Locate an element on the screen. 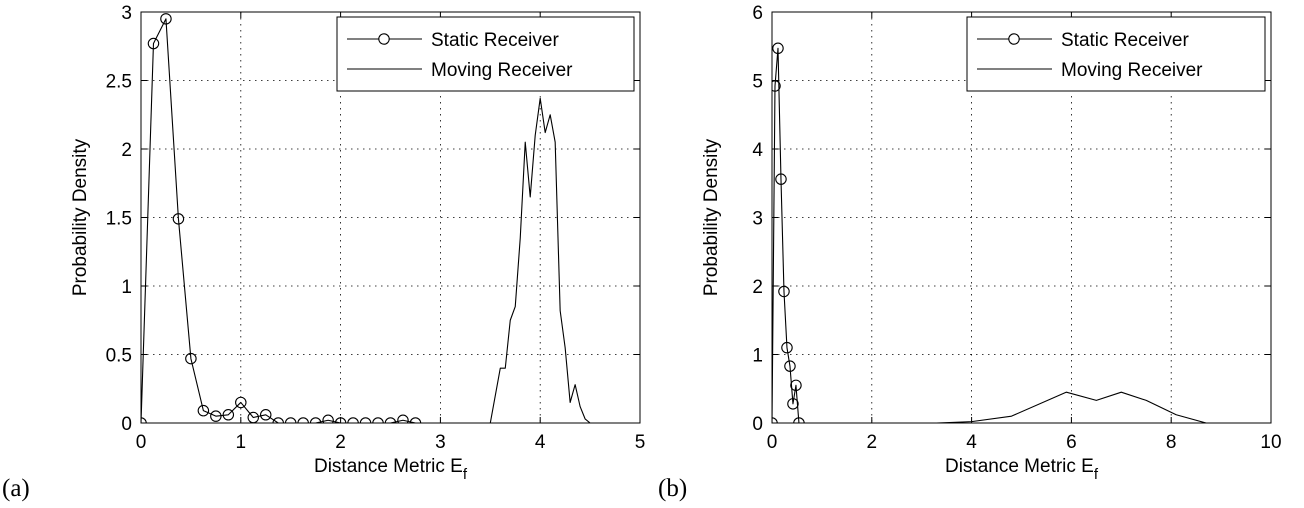 The image size is (1304, 508). x-tick-label: 10 is located at coordinates (1270, 442).